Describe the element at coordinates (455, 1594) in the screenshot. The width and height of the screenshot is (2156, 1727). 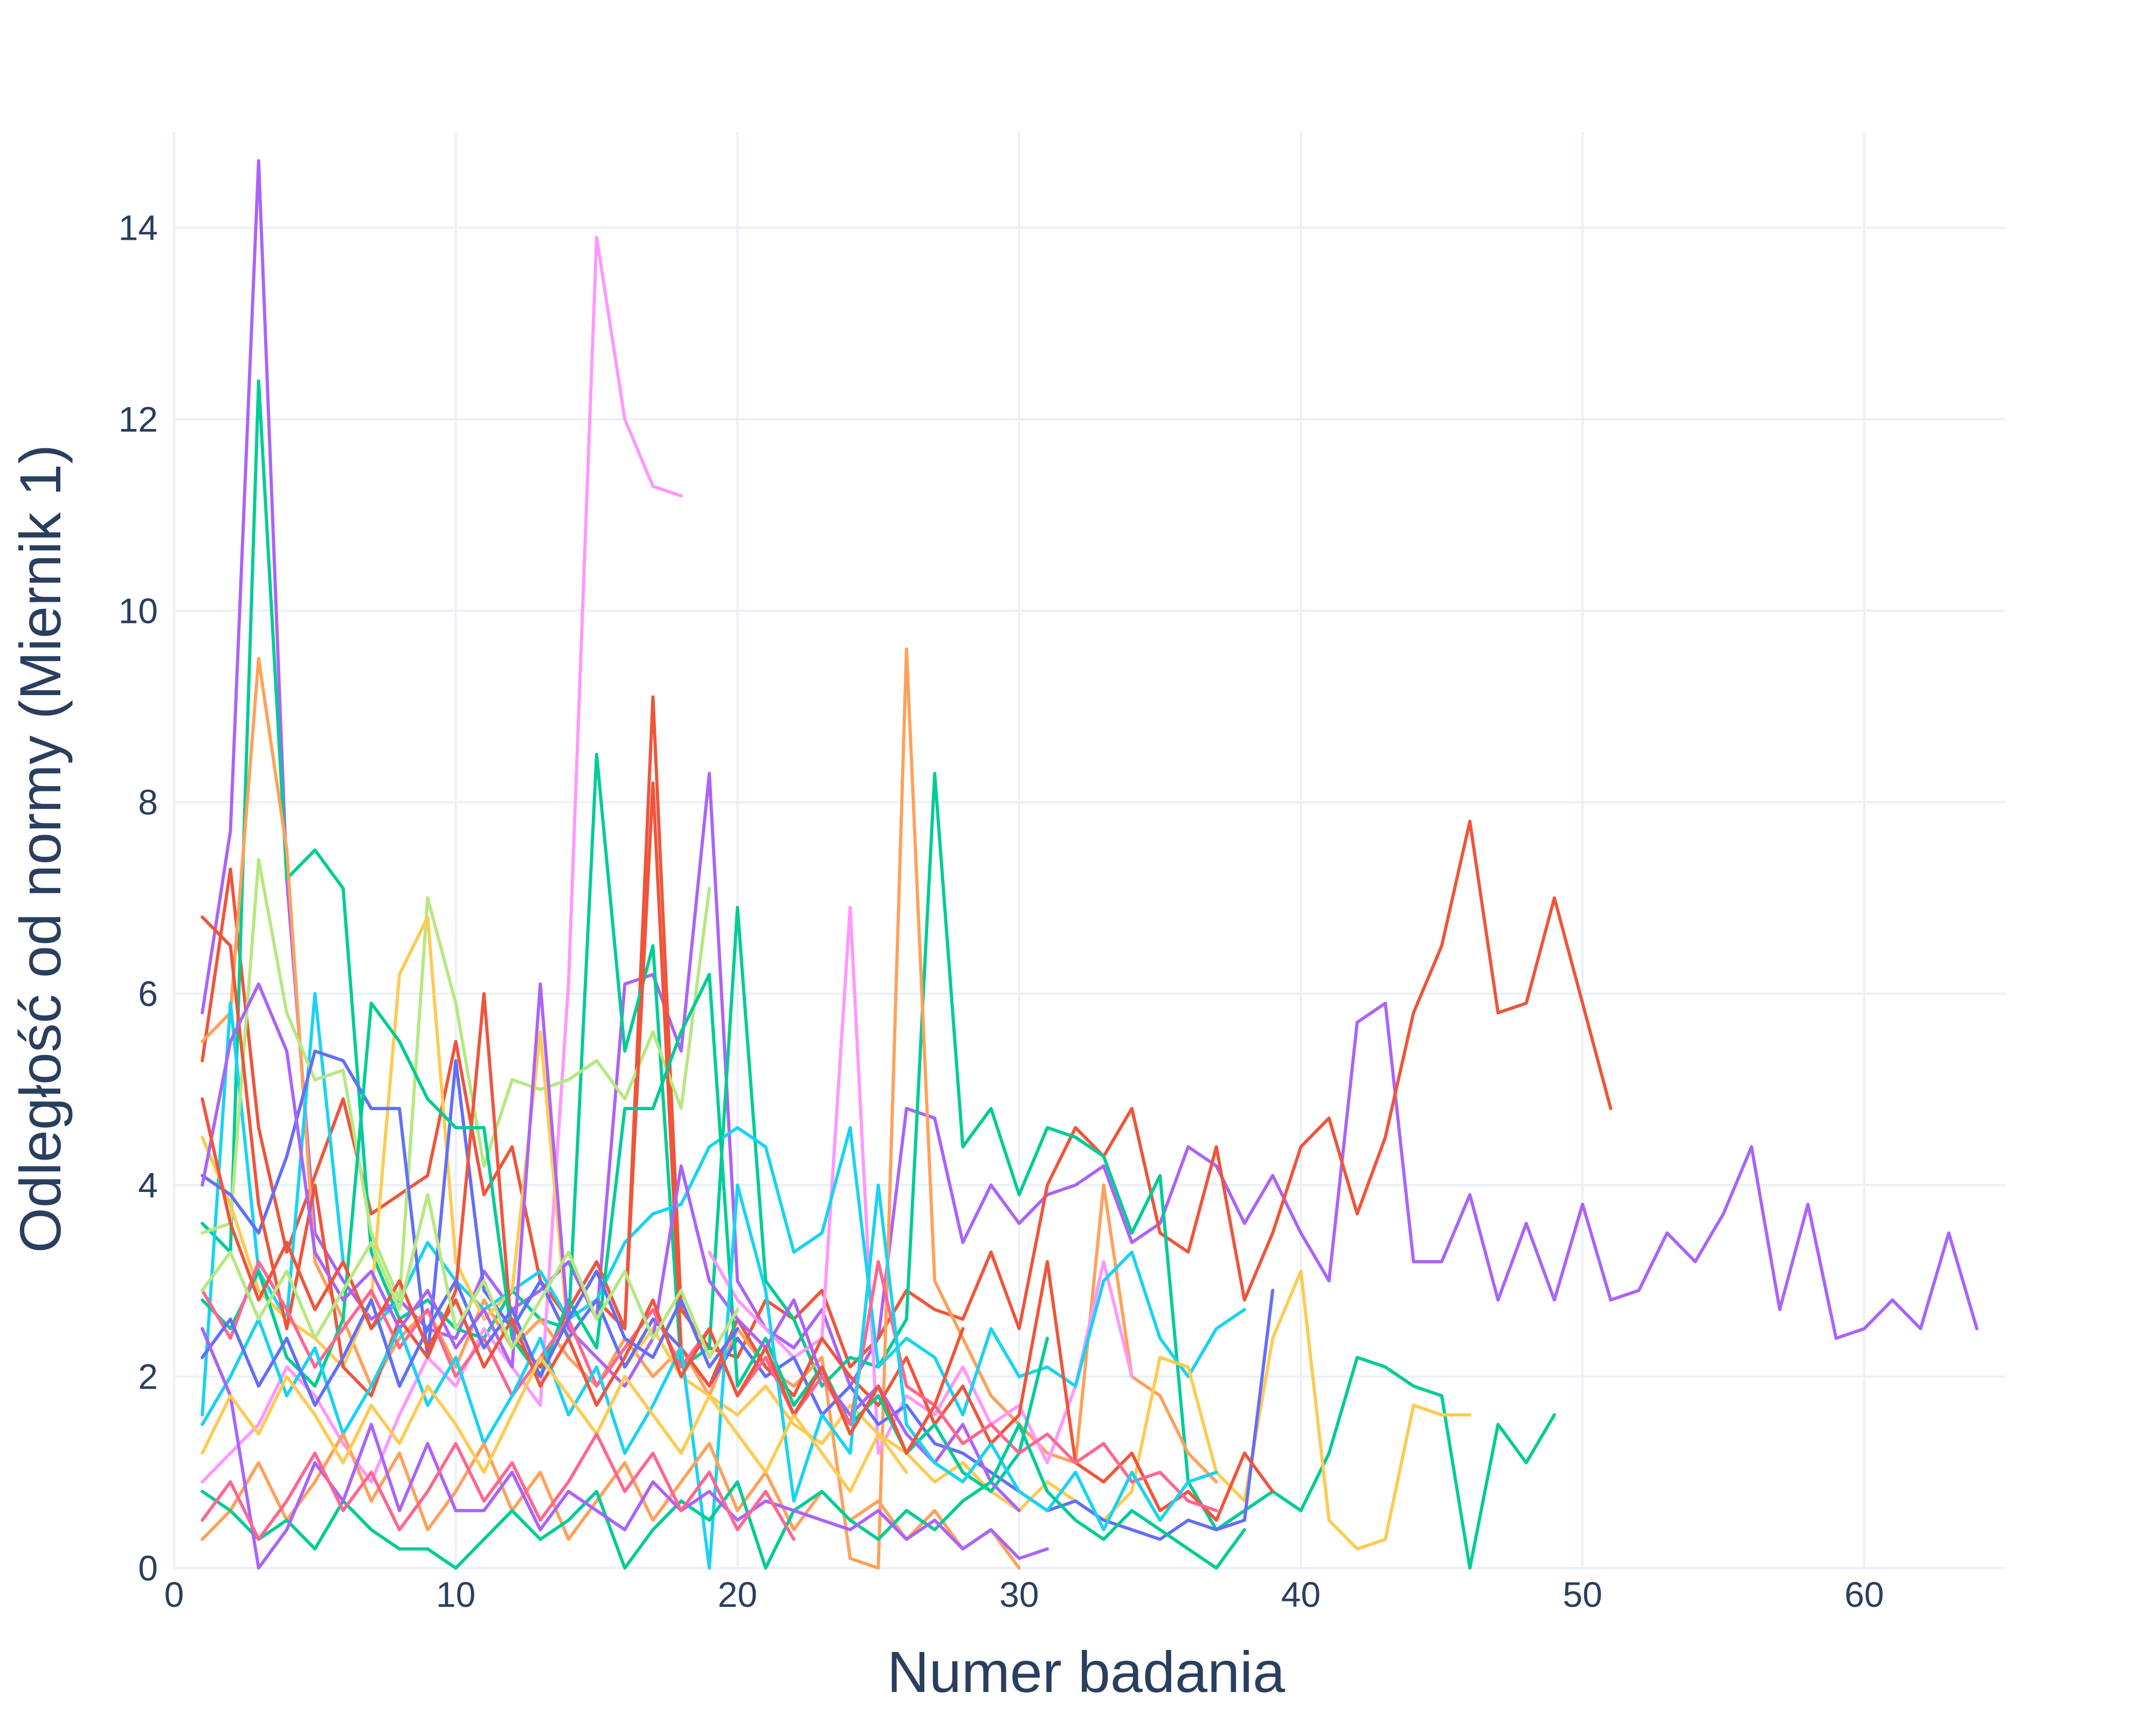
I see `x-tick-label: 10` at that location.